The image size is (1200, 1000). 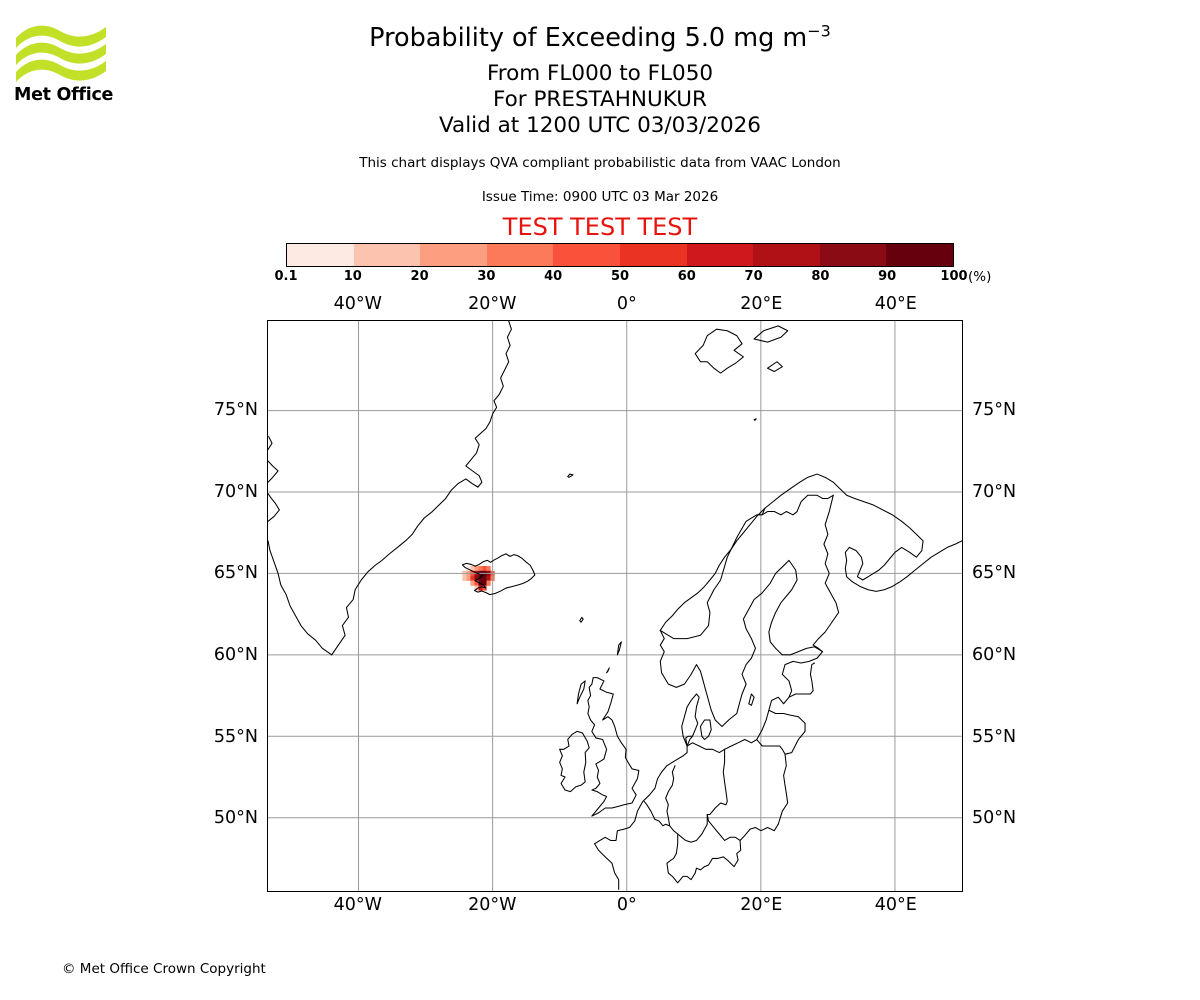 I want to click on colorbar-tick-10: 10, so click(x=352, y=276).